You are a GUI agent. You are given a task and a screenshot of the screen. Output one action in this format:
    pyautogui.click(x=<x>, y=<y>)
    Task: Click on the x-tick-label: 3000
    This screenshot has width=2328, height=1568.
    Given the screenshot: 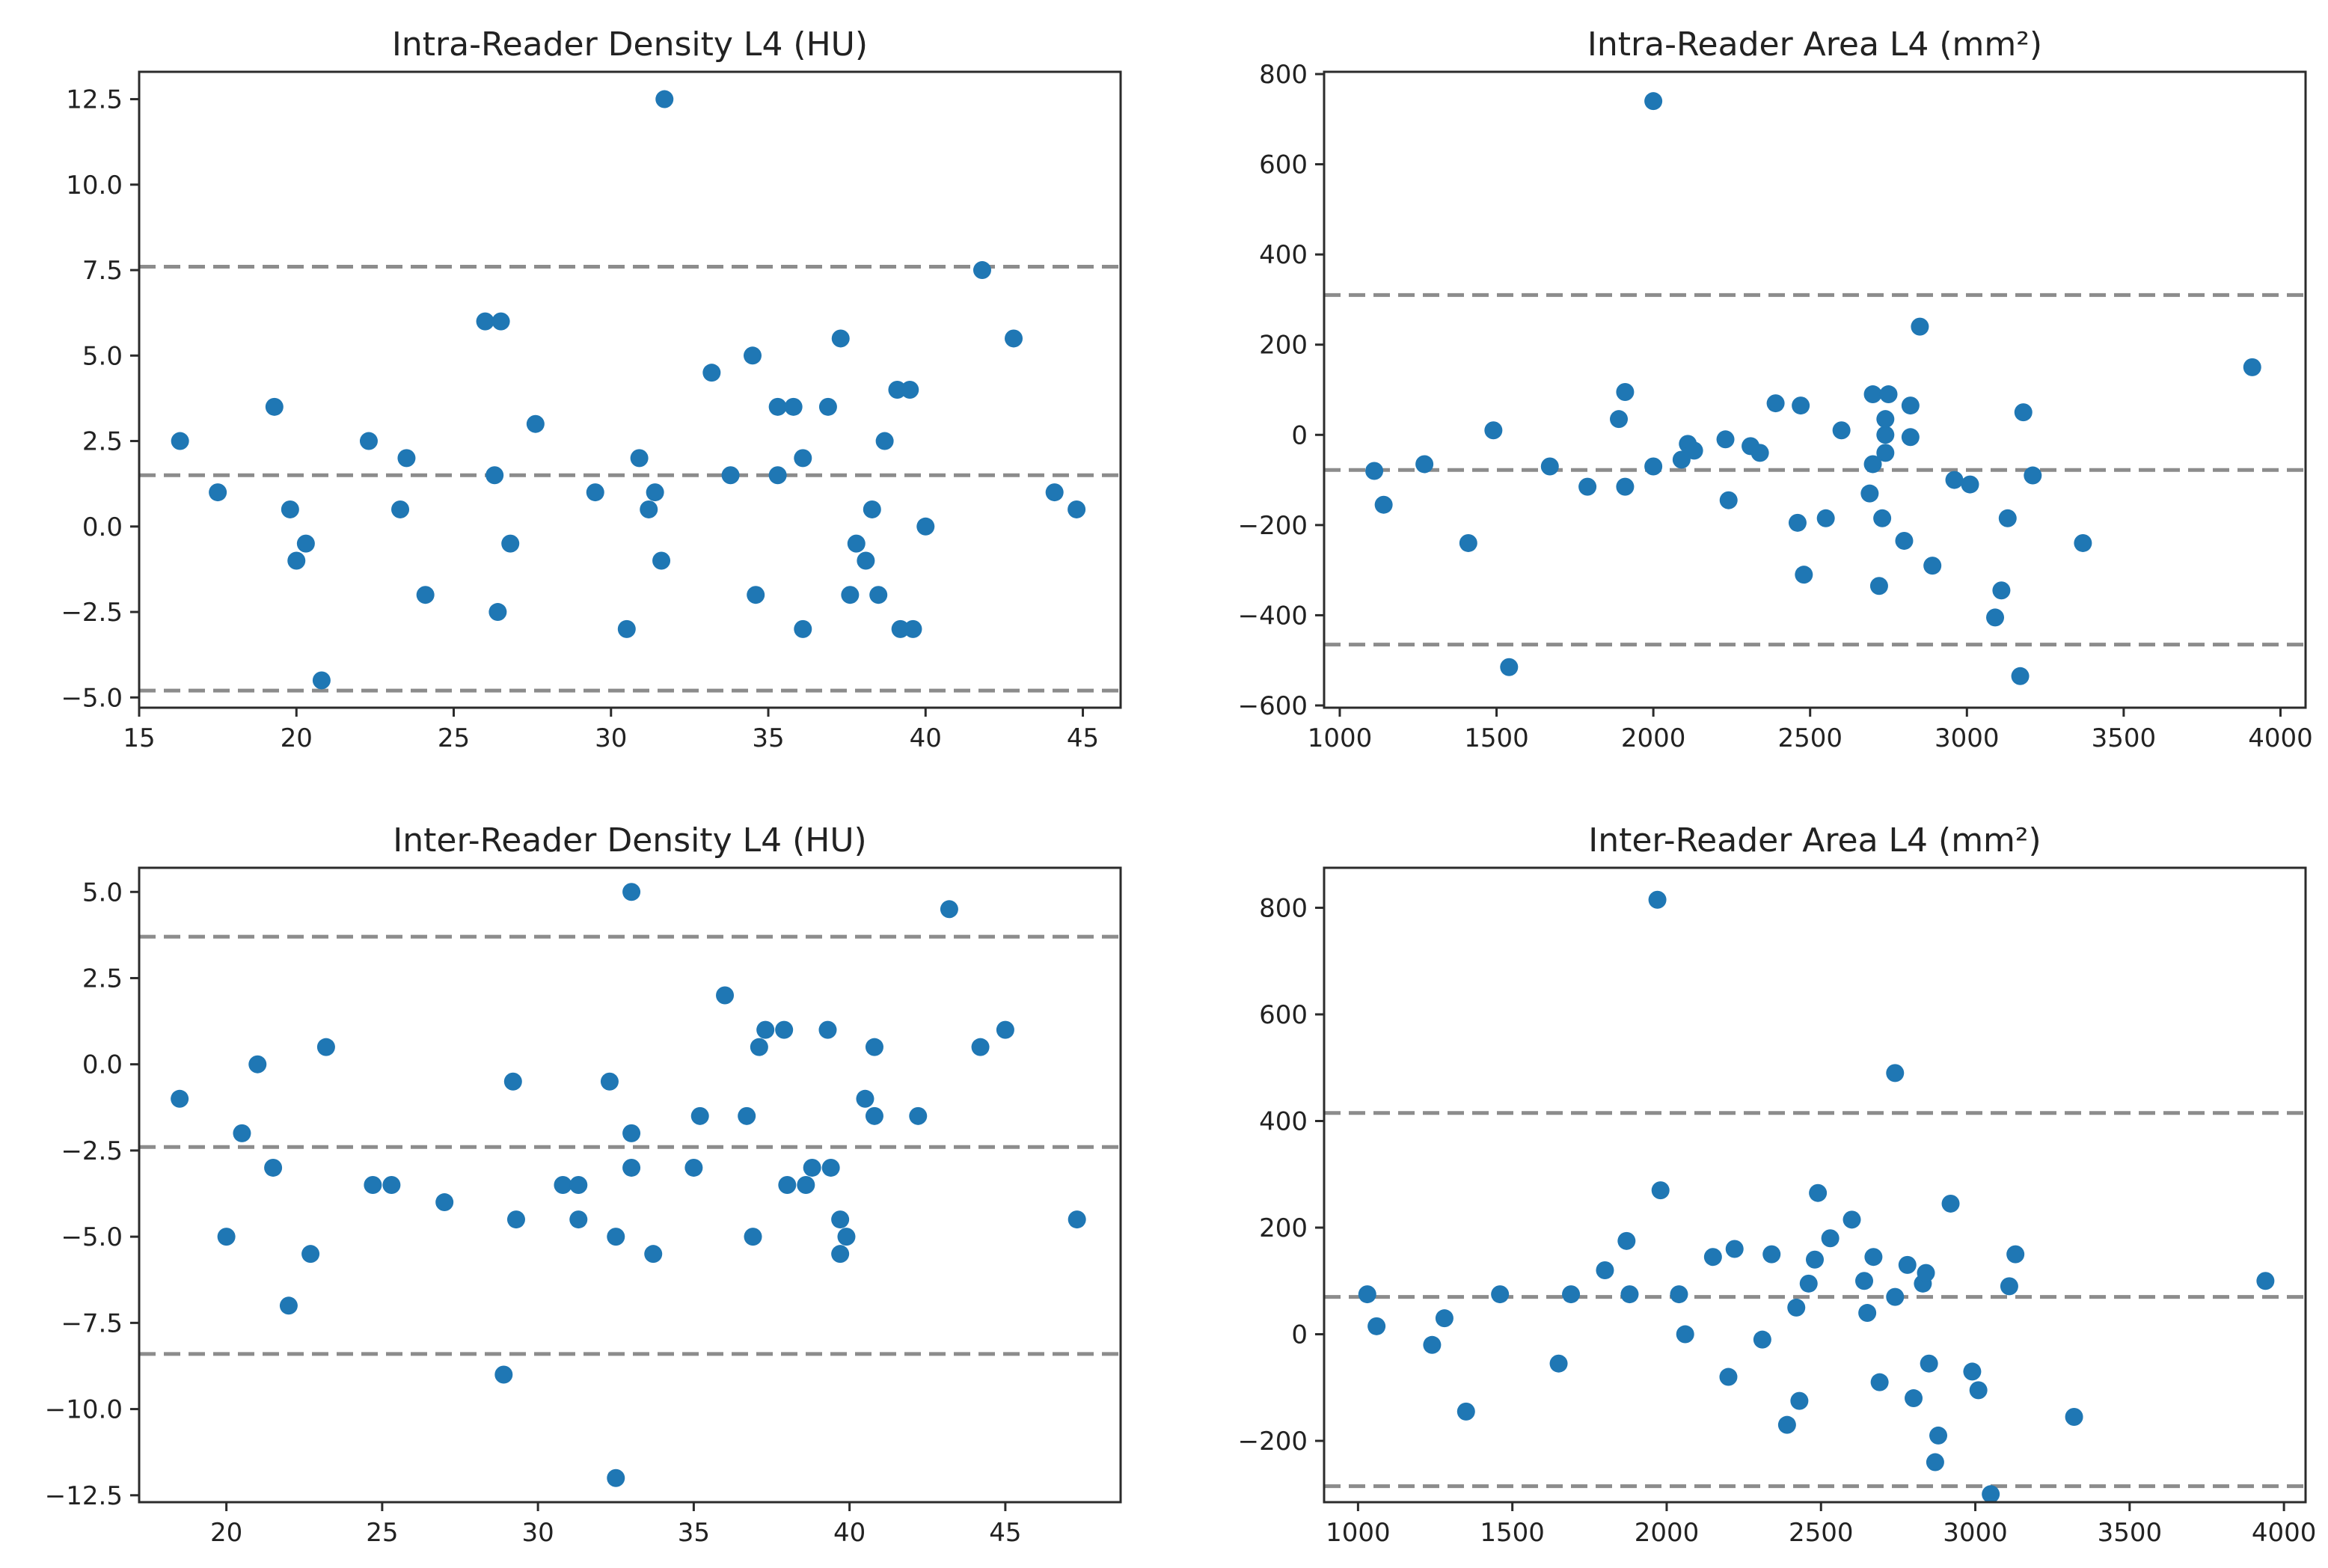 What is the action you would take?
    pyautogui.click(x=1967, y=738)
    